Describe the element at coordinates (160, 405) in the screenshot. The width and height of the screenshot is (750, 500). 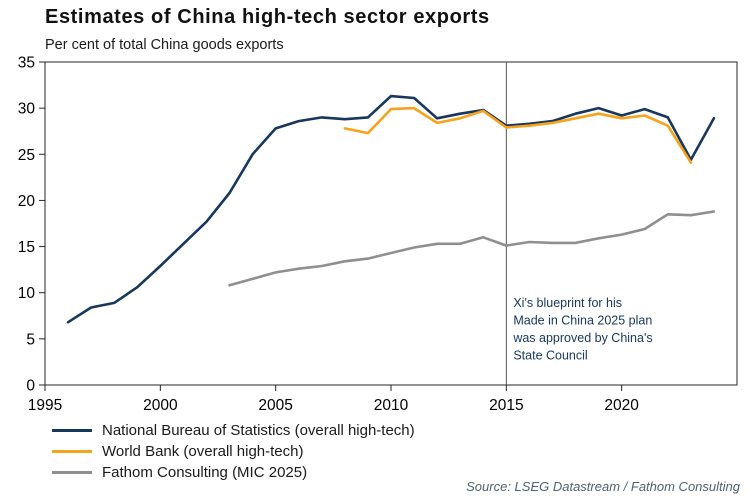
I see `x-tick-label: 2000` at that location.